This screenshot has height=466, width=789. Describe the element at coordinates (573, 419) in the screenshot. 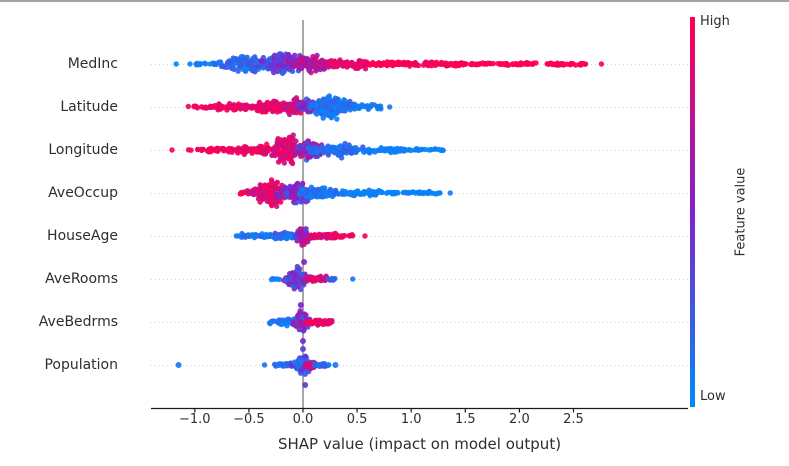

I see `x-tick-2.5: 2.5` at that location.